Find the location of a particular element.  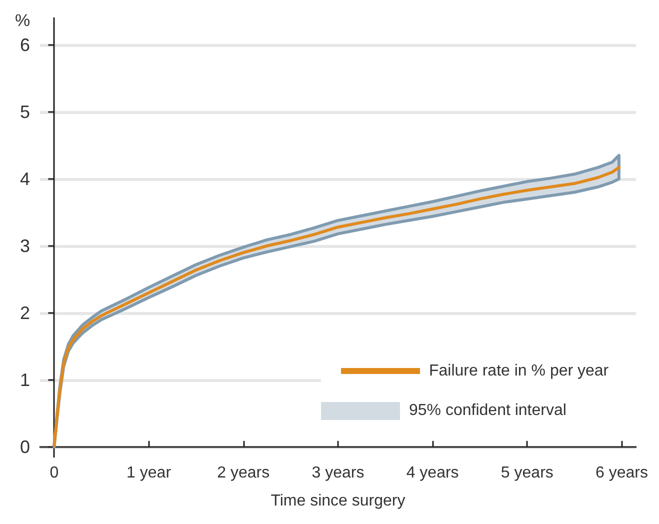

x-tick-label: 3 years is located at coordinates (338, 473).